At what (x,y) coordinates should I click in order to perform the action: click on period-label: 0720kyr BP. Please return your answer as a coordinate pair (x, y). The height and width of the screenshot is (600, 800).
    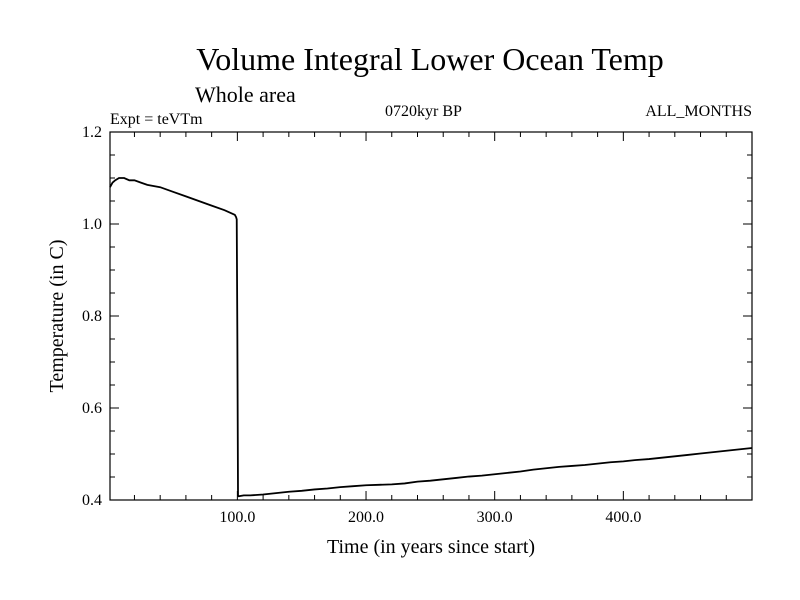
    Looking at the image, I should click on (423, 111).